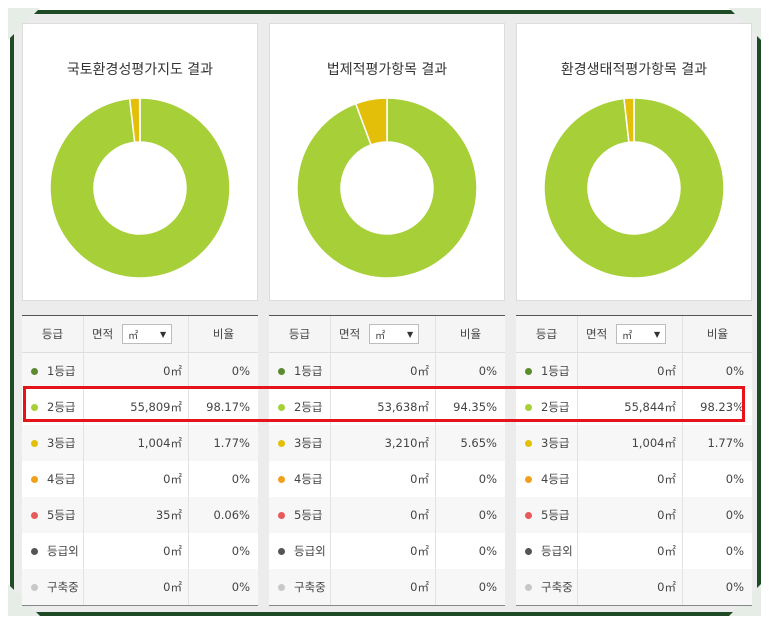  I want to click on ratio-value: 94.35%, so click(475, 407).